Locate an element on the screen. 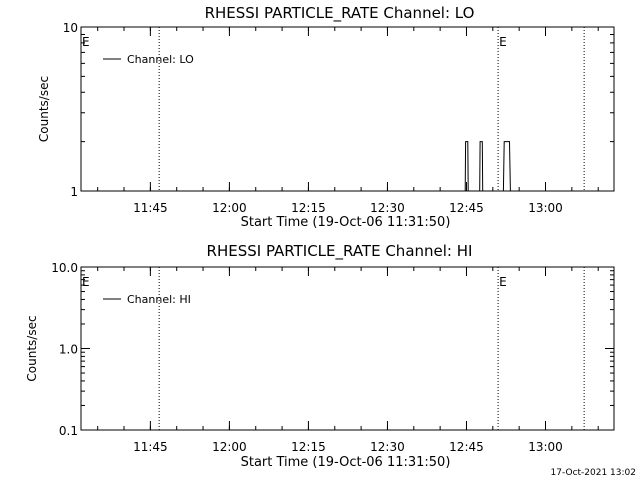 The height and width of the screenshot is (480, 640). series-line is located at coordinates (487, 166).